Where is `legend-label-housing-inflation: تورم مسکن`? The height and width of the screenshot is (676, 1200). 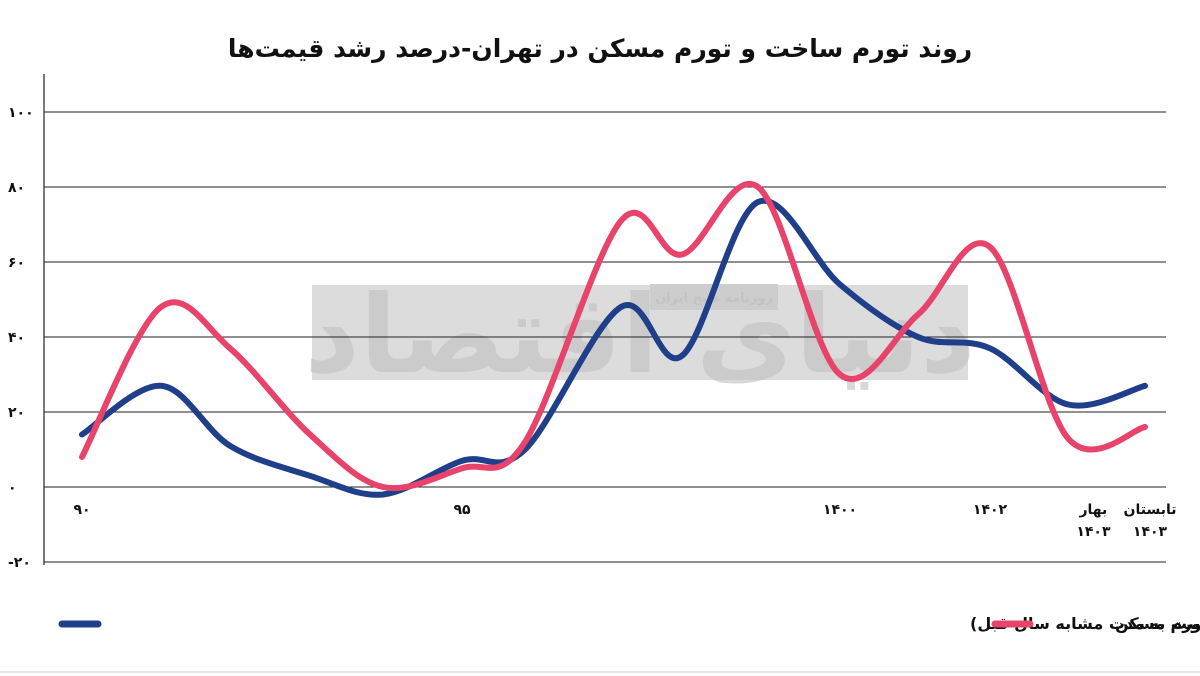
legend-label-housing-inflation: تورم مسکن is located at coordinates (1157, 623).